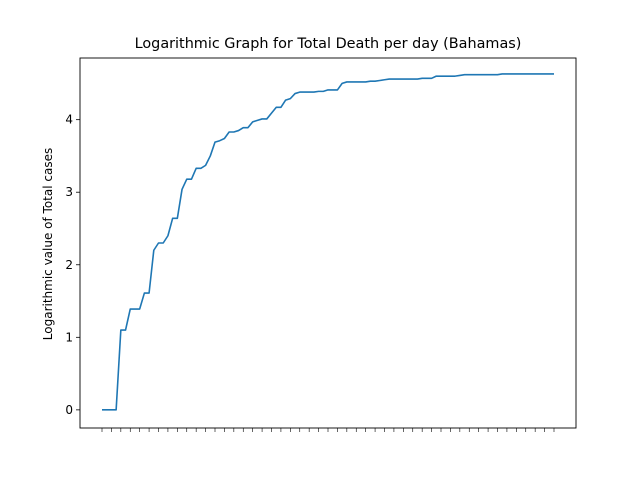 This screenshot has width=640, height=484. I want to click on y-tick-label: 0, so click(69, 410).